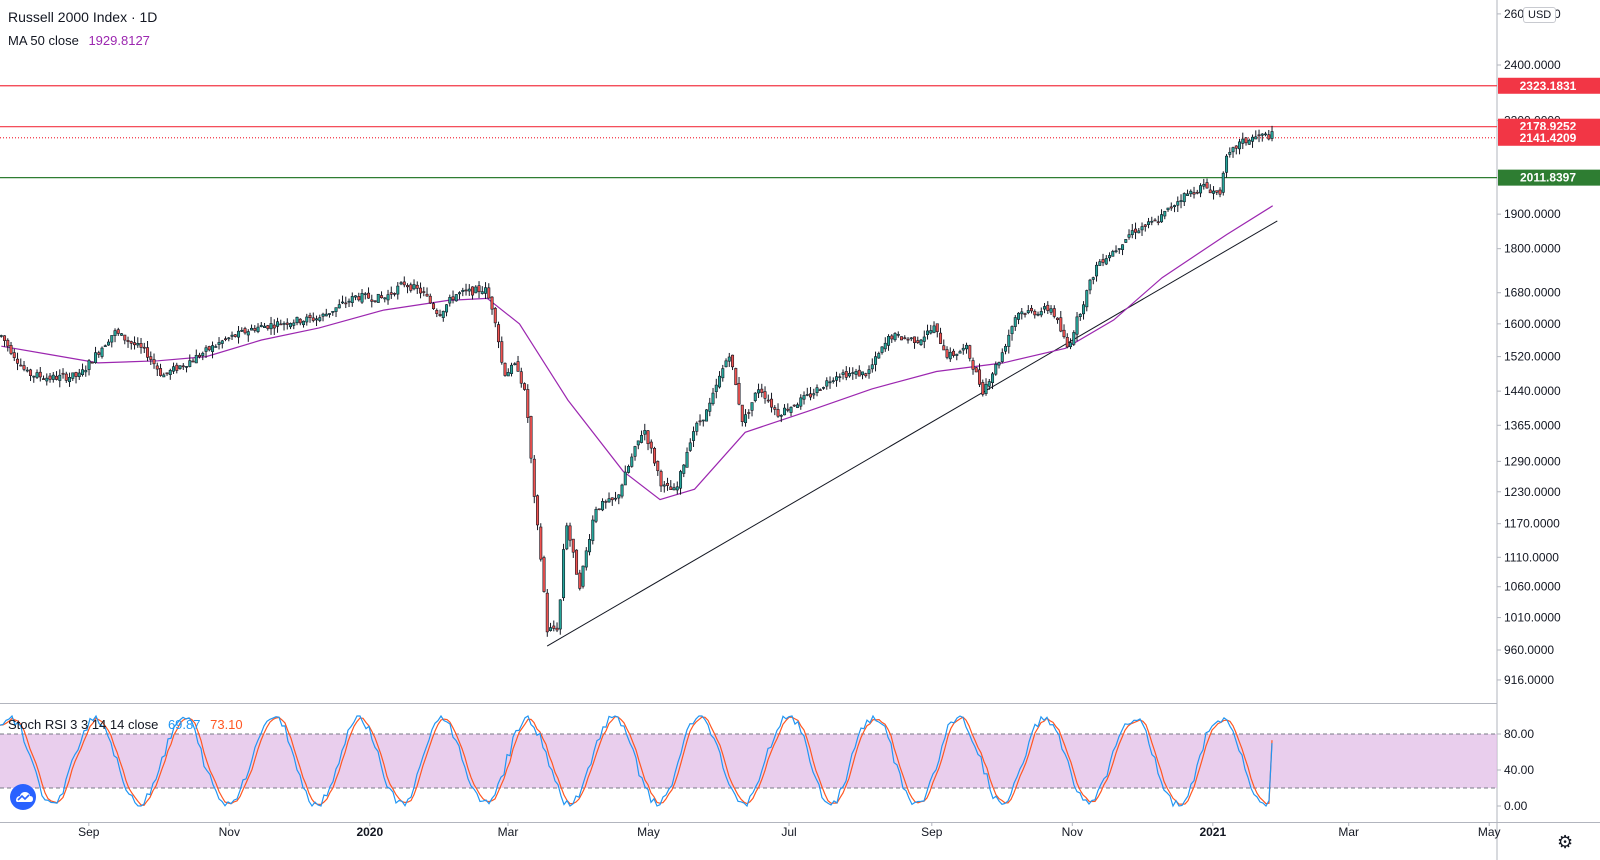 The width and height of the screenshot is (1600, 860). What do you see at coordinates (23, 797) in the screenshot?
I see `tradingview-cloud-icon` at bounding box center [23, 797].